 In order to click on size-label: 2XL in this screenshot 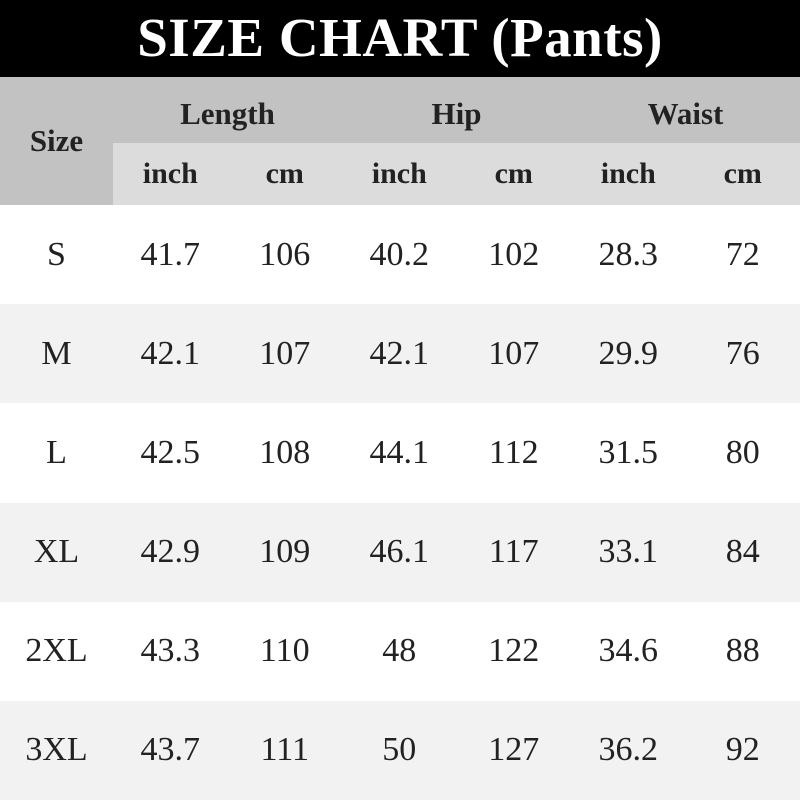, I will do `click(56, 651)`.